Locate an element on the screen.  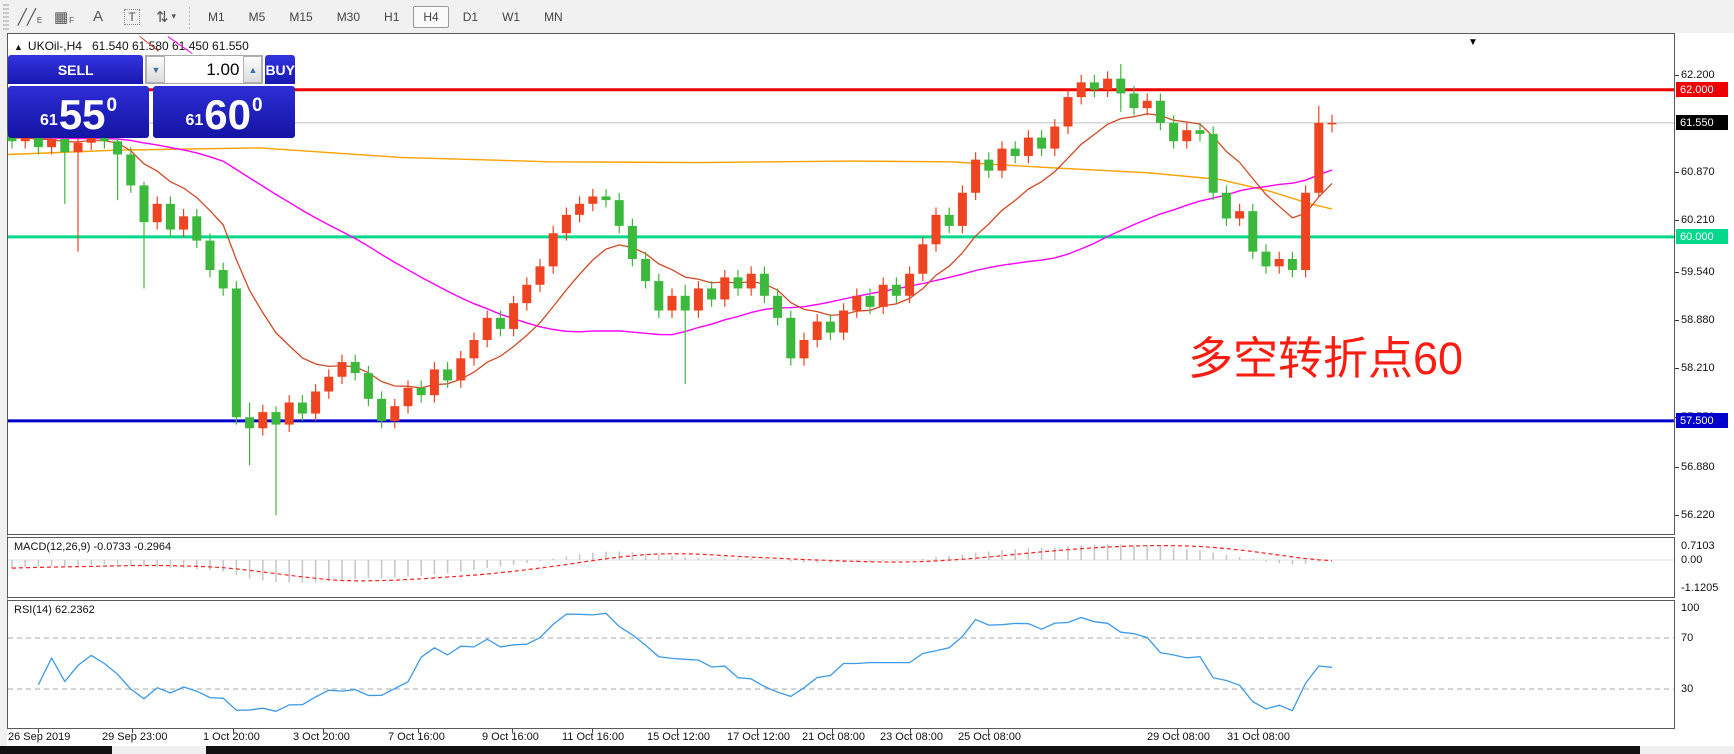
draw-objects-icon: ╱╱ E is located at coordinates (30, 17).